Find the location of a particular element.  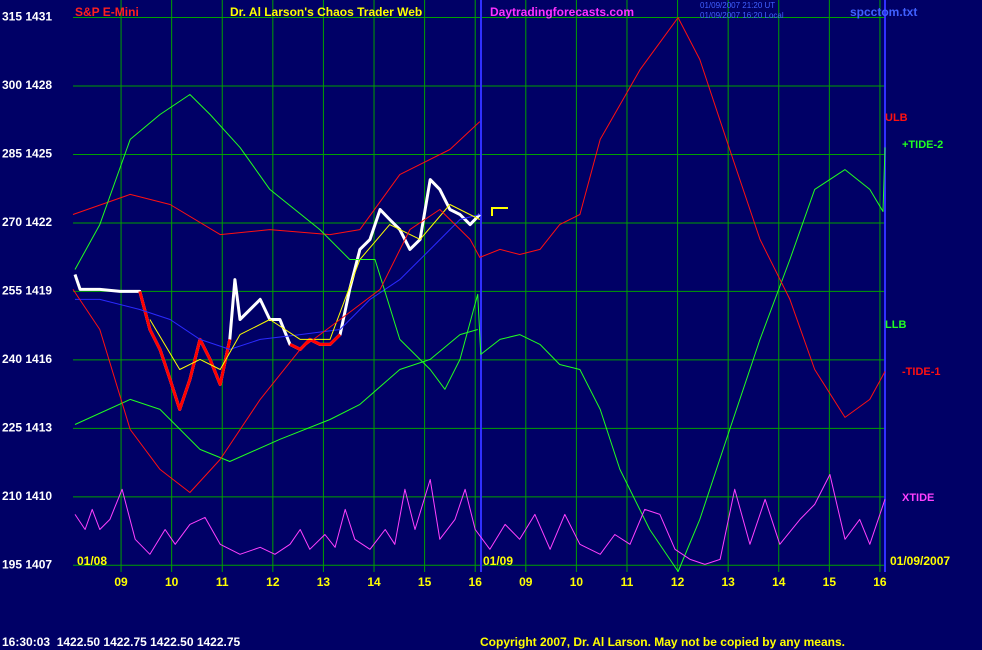

date-label: 01/09 is located at coordinates (498, 561).